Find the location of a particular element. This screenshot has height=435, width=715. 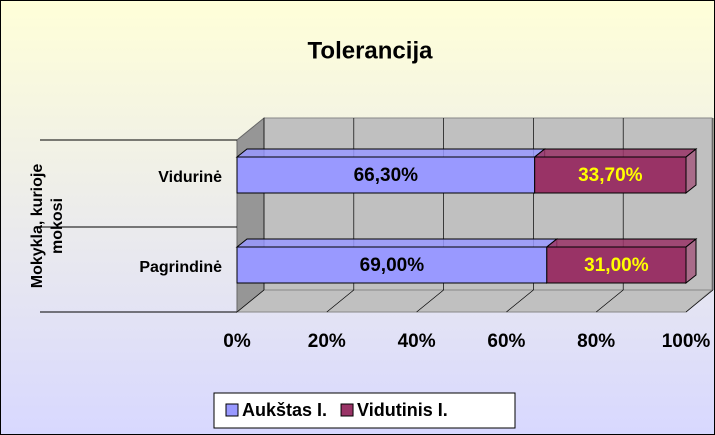

x-tick-label: 0% is located at coordinates (237, 341).